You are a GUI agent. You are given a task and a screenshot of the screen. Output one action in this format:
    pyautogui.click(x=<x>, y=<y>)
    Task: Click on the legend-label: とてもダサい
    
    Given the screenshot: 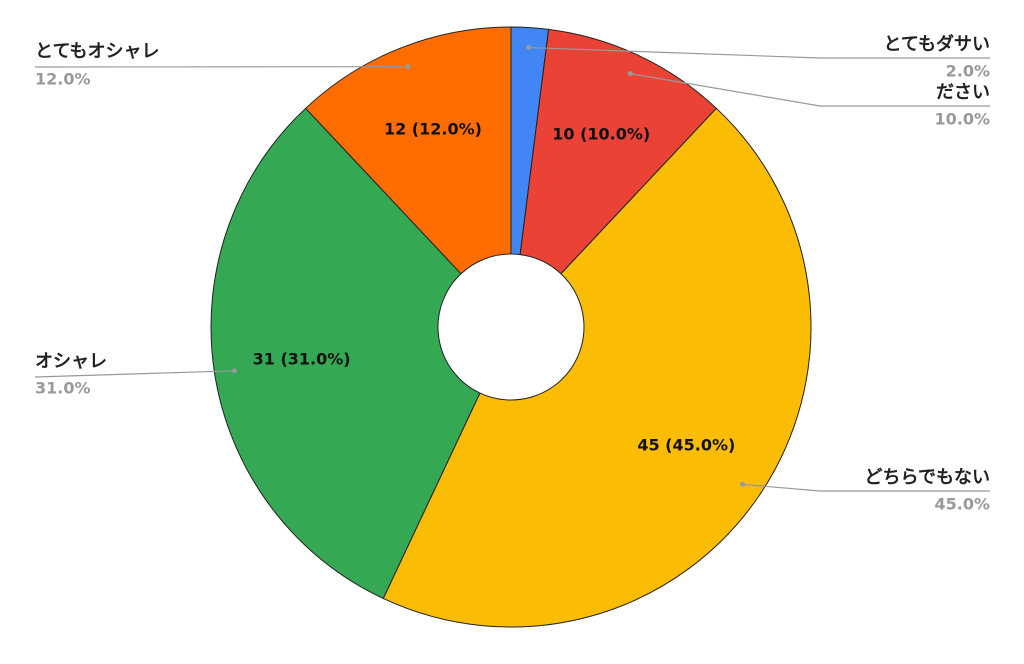 What is the action you would take?
    pyautogui.click(x=936, y=44)
    